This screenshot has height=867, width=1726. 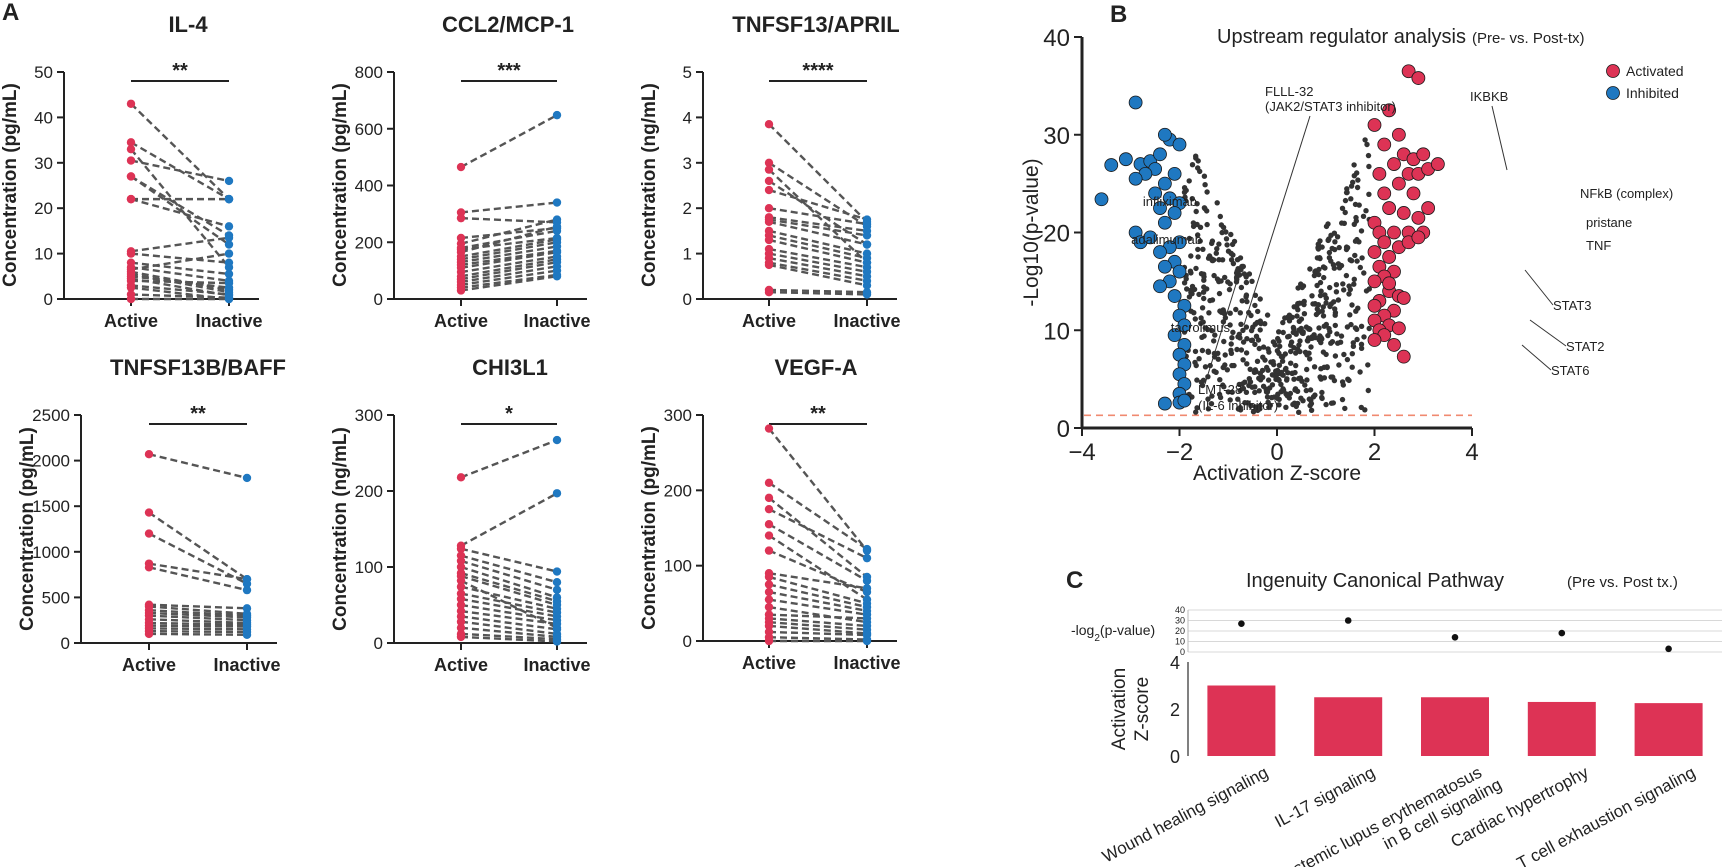 What do you see at coordinates (1056, 38) in the screenshot?
I see `y-tick-label: 40` at bounding box center [1056, 38].